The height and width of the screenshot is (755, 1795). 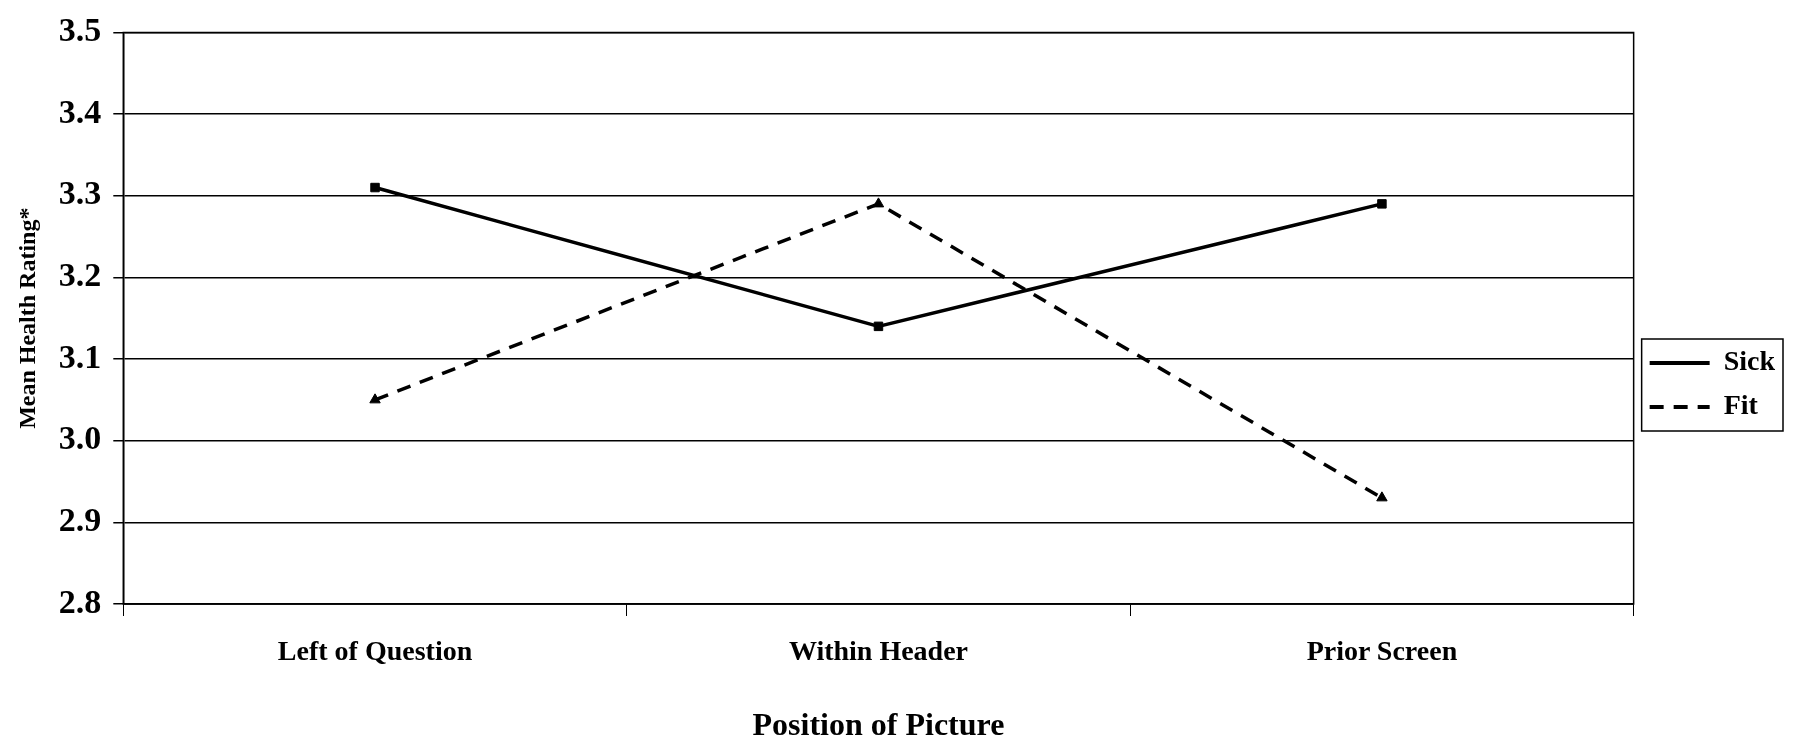 What do you see at coordinates (1382, 651) in the screenshot?
I see `x-tick-label: Prior Screen` at bounding box center [1382, 651].